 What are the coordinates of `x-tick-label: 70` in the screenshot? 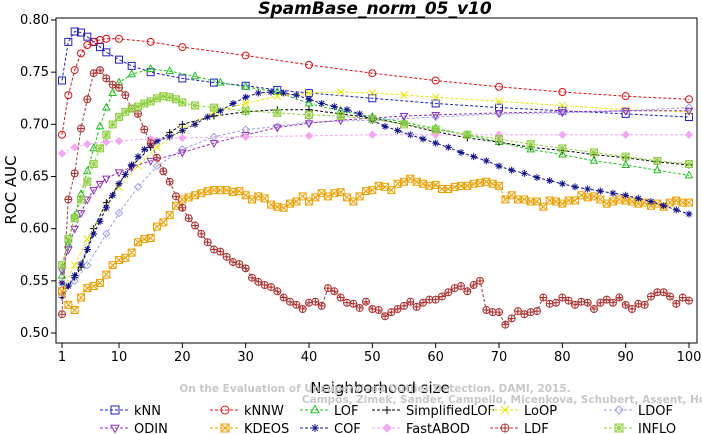 It's located at (499, 357).